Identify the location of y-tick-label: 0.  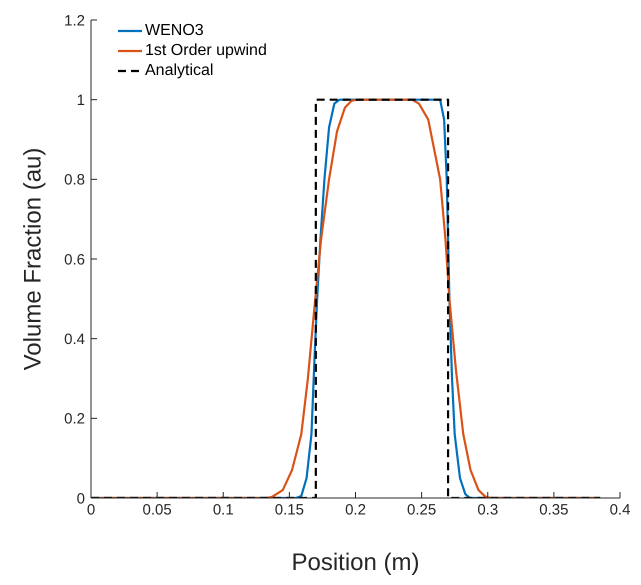
(80, 499).